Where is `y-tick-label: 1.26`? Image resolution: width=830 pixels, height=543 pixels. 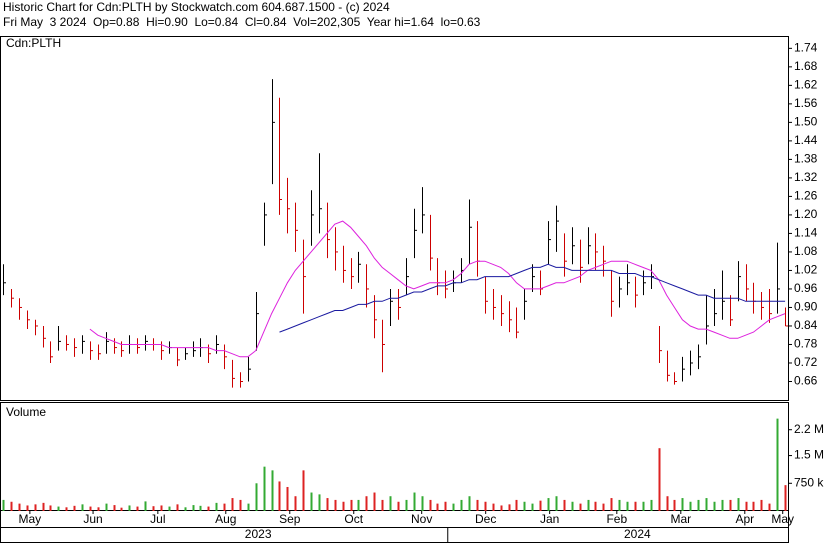 y-tick-label: 1.26 is located at coordinates (806, 196).